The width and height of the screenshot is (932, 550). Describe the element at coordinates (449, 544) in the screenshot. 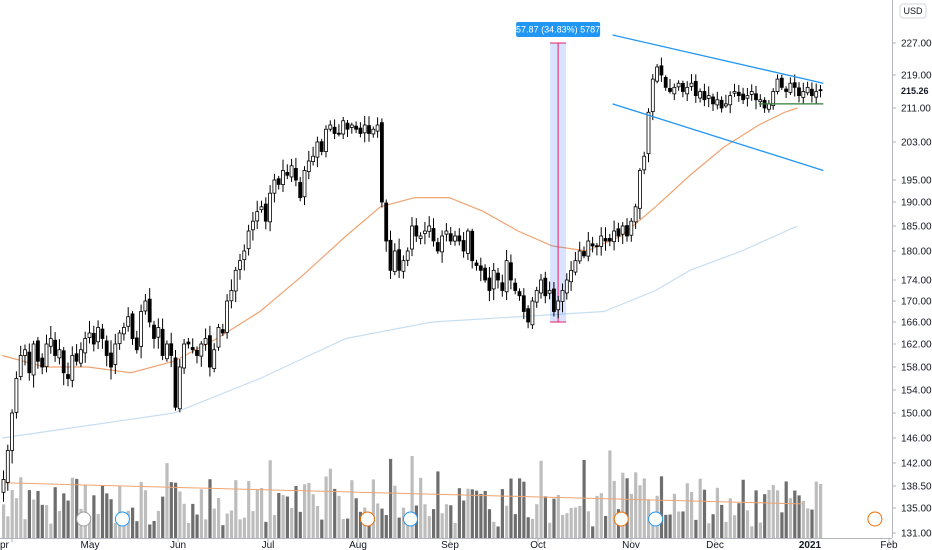

I see `time-axis: pr May Jun Jul Aug Sep Oct Nov Dec 2021 Feb` at that location.